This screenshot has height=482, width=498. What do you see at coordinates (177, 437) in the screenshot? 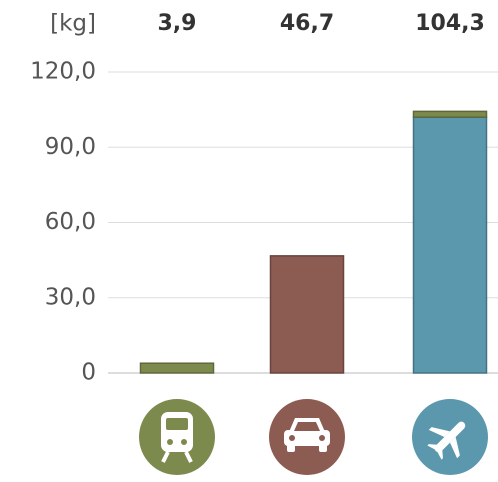
I see `train-icon` at bounding box center [177, 437].